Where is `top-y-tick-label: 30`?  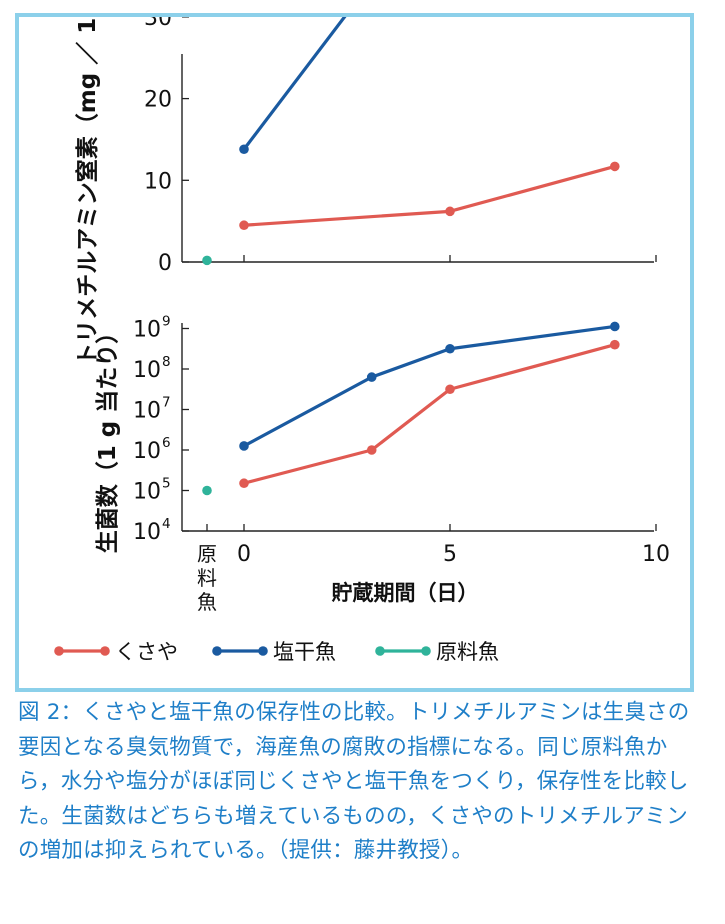
top-y-tick-label: 30 is located at coordinates (158, 24).